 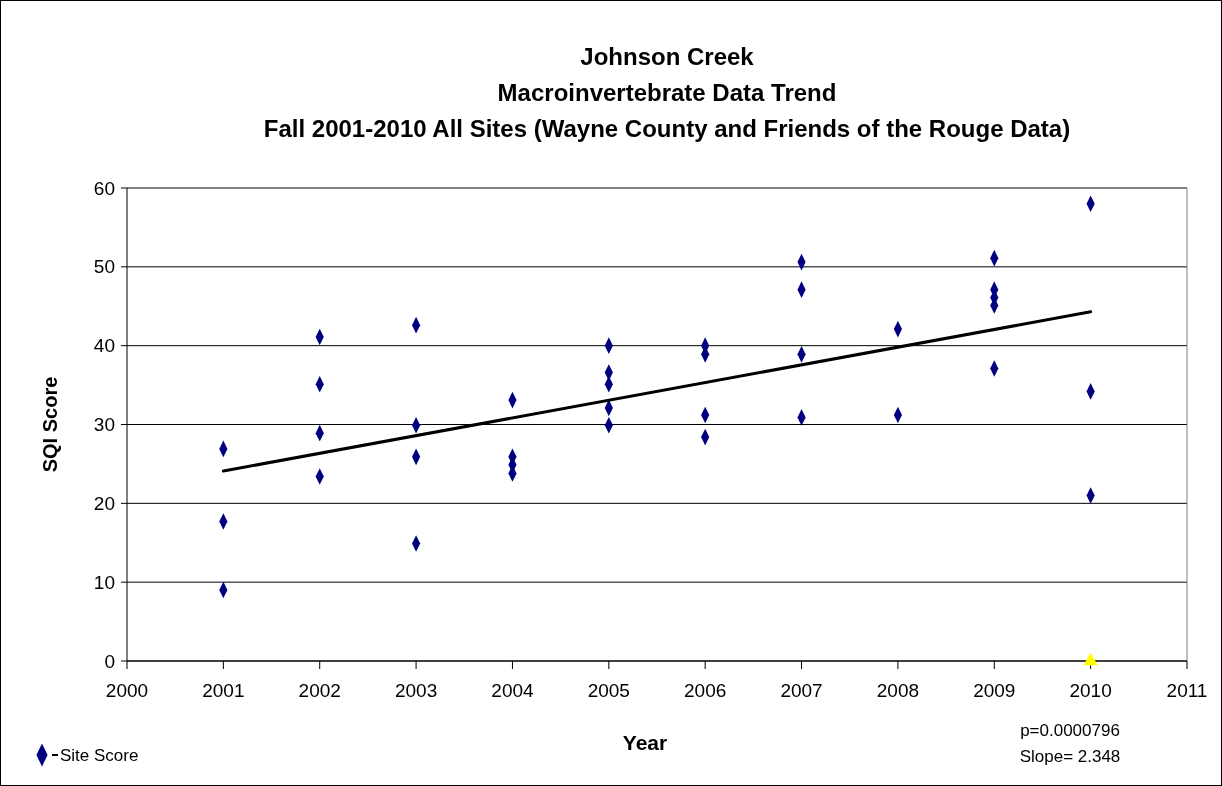 I want to click on point, so click(x=1090, y=659).